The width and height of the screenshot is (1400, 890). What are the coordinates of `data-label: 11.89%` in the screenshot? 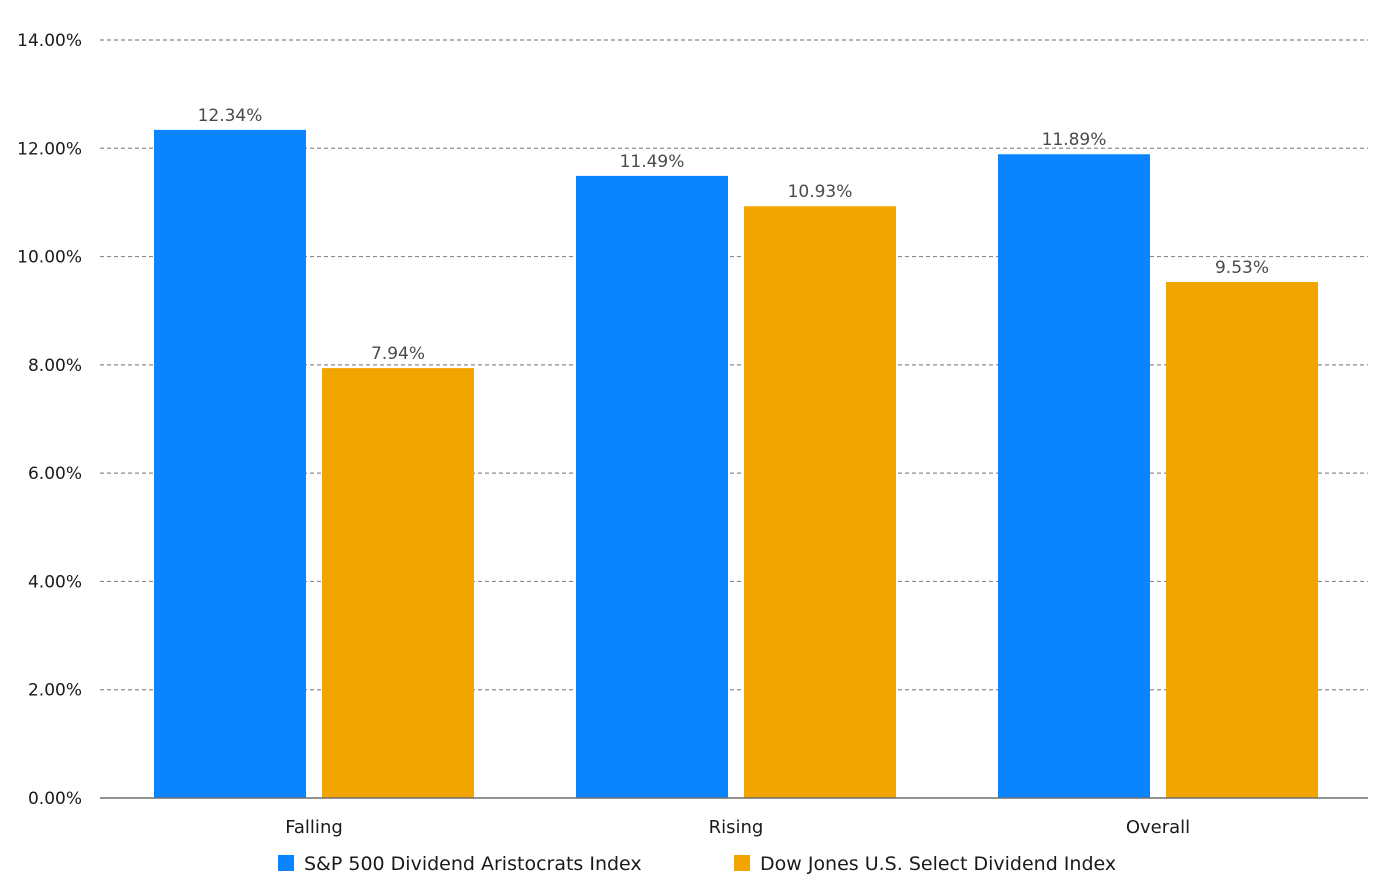 It's located at (1074, 140).